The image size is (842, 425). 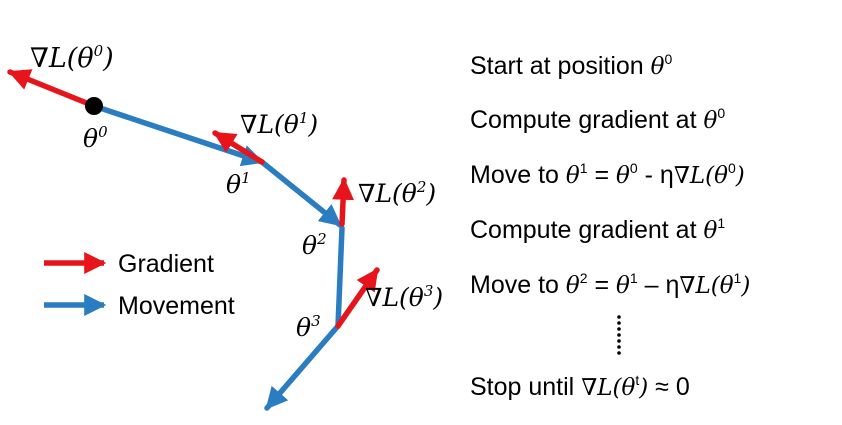 What do you see at coordinates (308, 327) in the screenshot?
I see `theta-label-3: θ3` at bounding box center [308, 327].